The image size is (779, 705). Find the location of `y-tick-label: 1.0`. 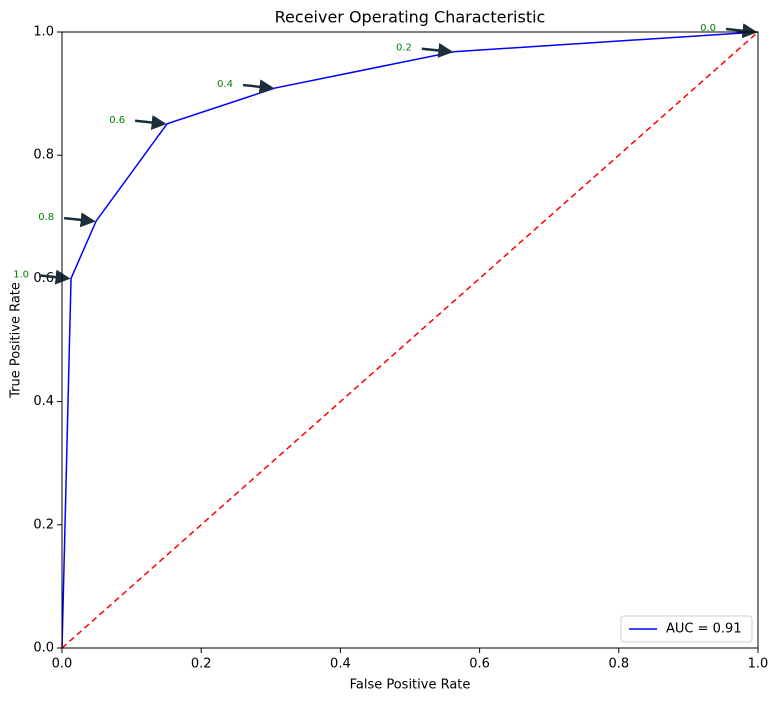

y-tick-label: 1.0 is located at coordinates (43, 32).